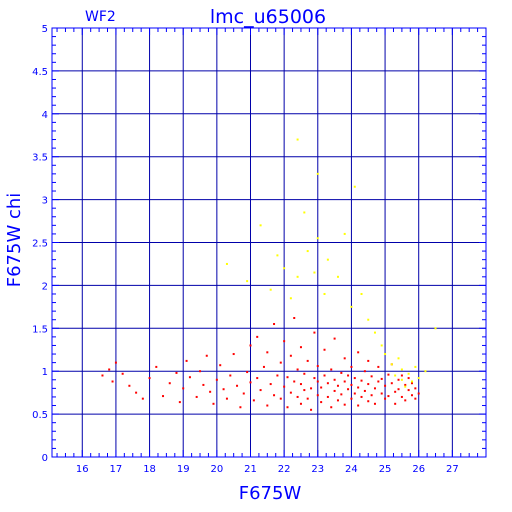  I want to click on x-tick-labels: 16 17 18 19 20 21 22 23 24 25 26 27, so click(267, 469).